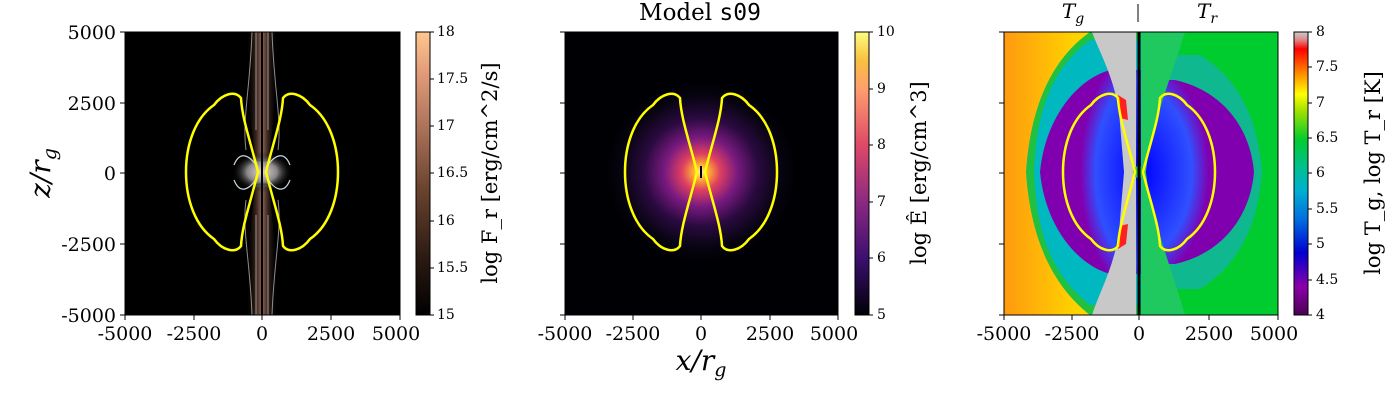  I want to click on colorbar-tick-label: 5.5, so click(1327, 209).